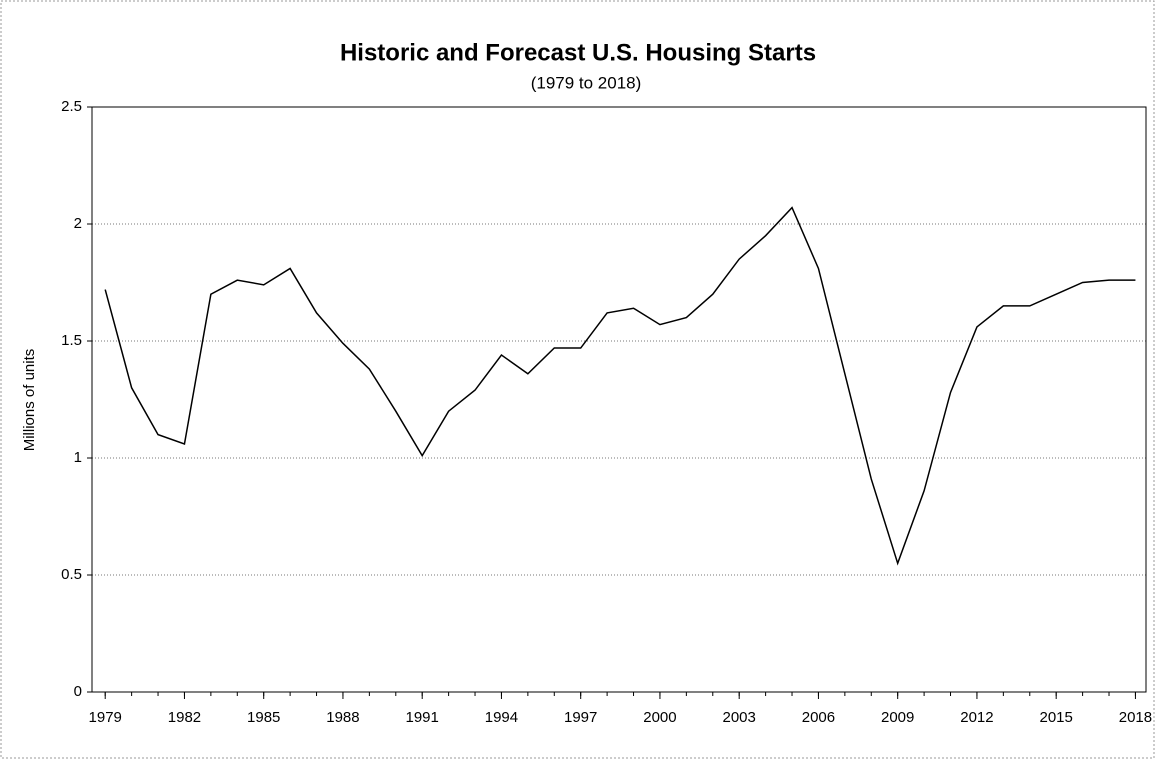 The height and width of the screenshot is (760, 1156). Describe the element at coordinates (78, 457) in the screenshot. I see `y-tick-label: 1` at that location.